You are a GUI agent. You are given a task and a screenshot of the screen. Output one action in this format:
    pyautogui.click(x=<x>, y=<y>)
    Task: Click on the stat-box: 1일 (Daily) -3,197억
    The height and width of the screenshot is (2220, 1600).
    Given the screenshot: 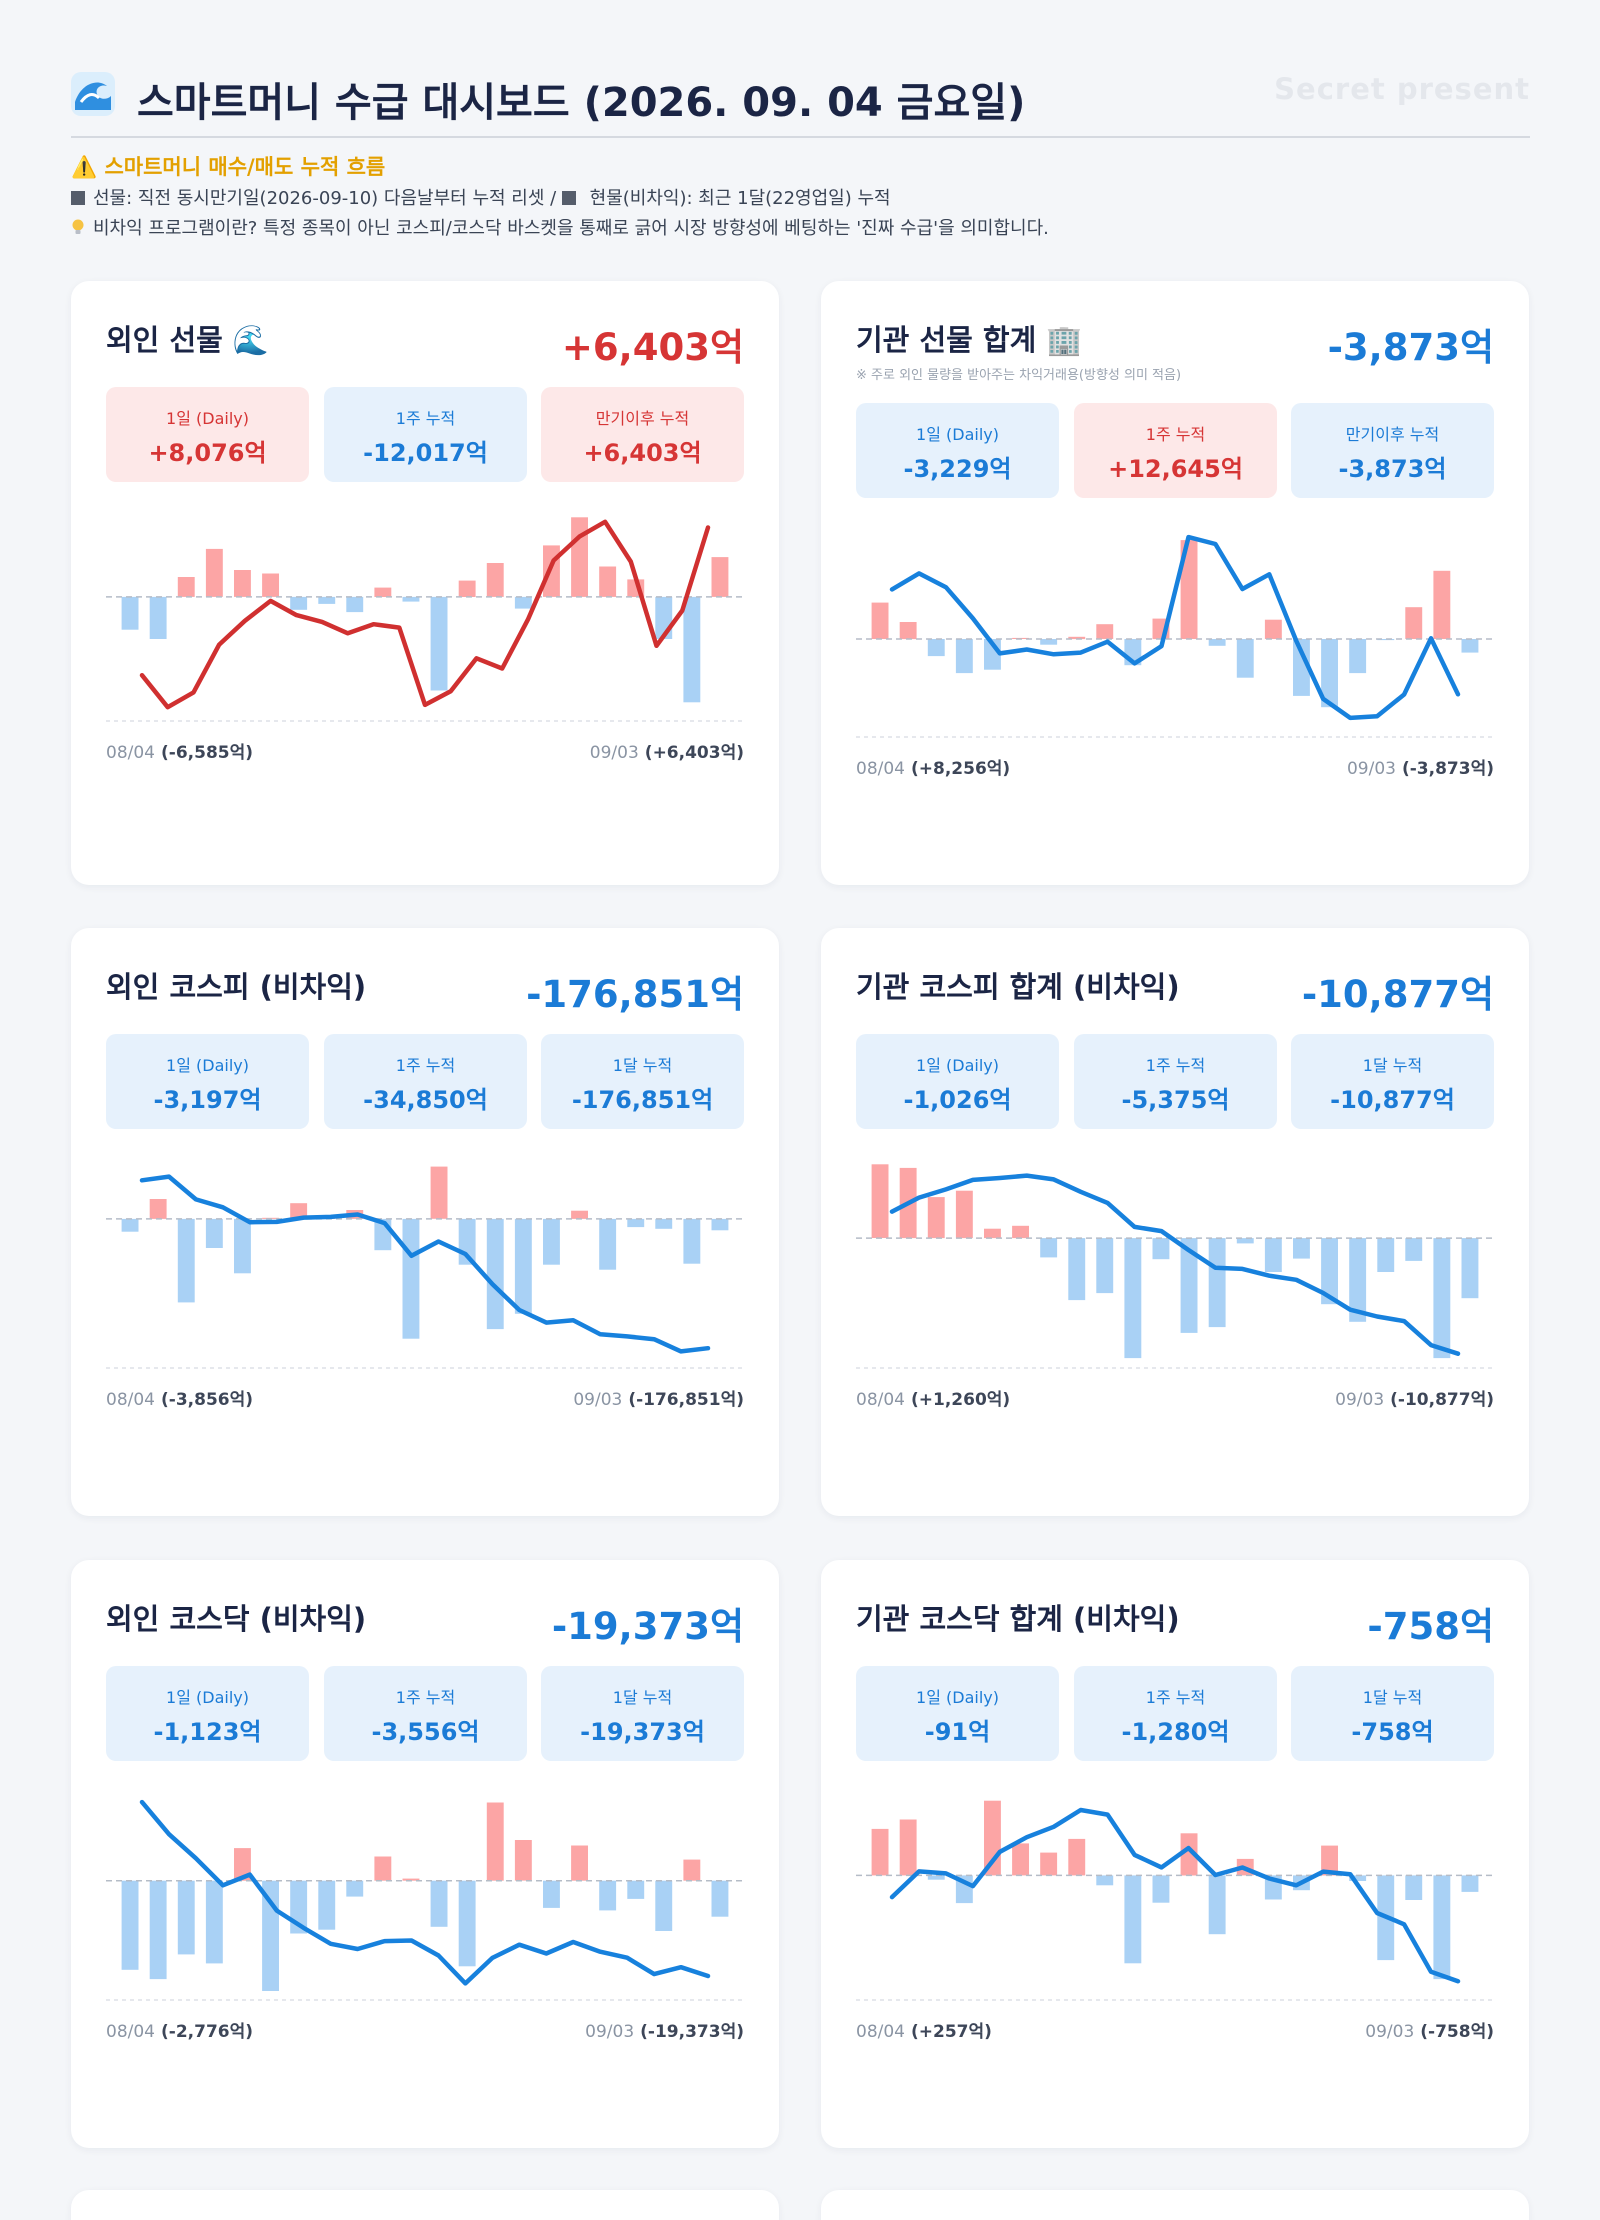 What is the action you would take?
    pyautogui.click(x=207, y=1081)
    